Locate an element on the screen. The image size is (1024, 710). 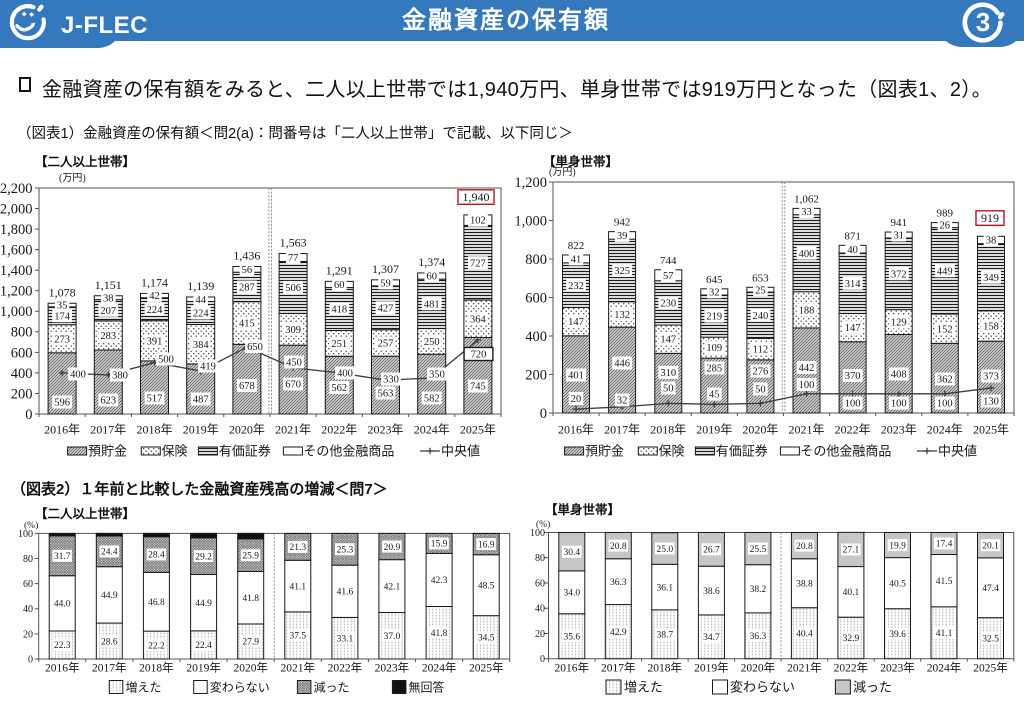
svg-text: 942 is located at coordinates (622, 223).